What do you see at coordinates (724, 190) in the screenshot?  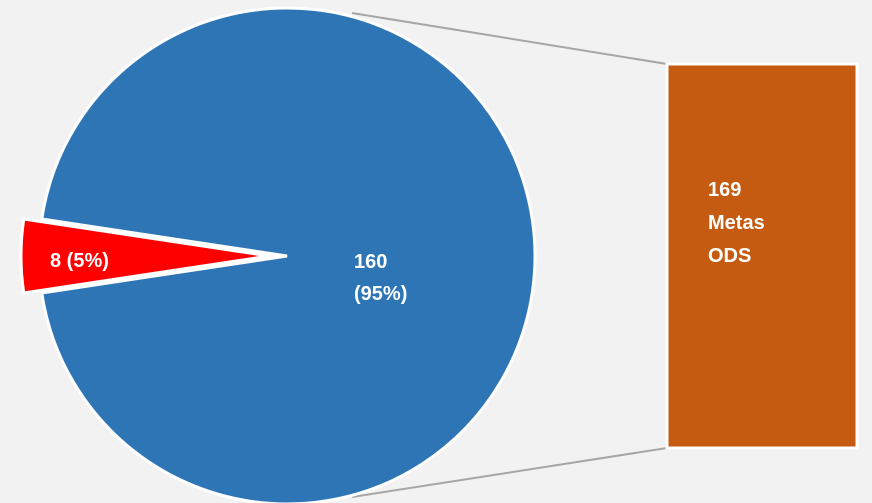 I see `bar-label-line-1: 169` at bounding box center [724, 190].